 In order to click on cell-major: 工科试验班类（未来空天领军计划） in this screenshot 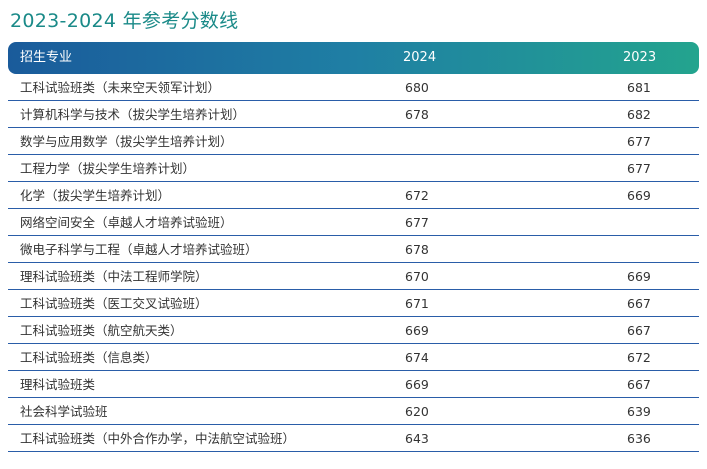, I will do `click(120, 87)`.